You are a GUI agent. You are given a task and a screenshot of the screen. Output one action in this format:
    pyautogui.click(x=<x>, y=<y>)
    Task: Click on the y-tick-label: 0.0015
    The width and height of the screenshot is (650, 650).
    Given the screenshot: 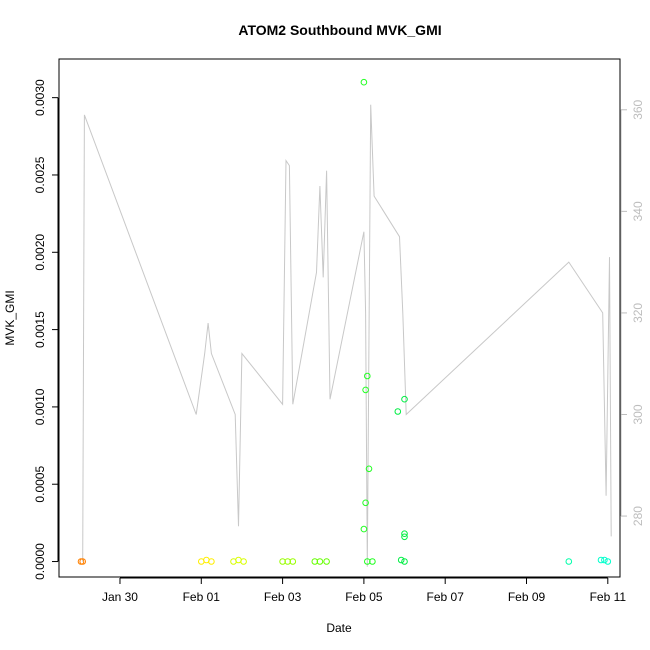 What is the action you would take?
    pyautogui.click(x=40, y=329)
    